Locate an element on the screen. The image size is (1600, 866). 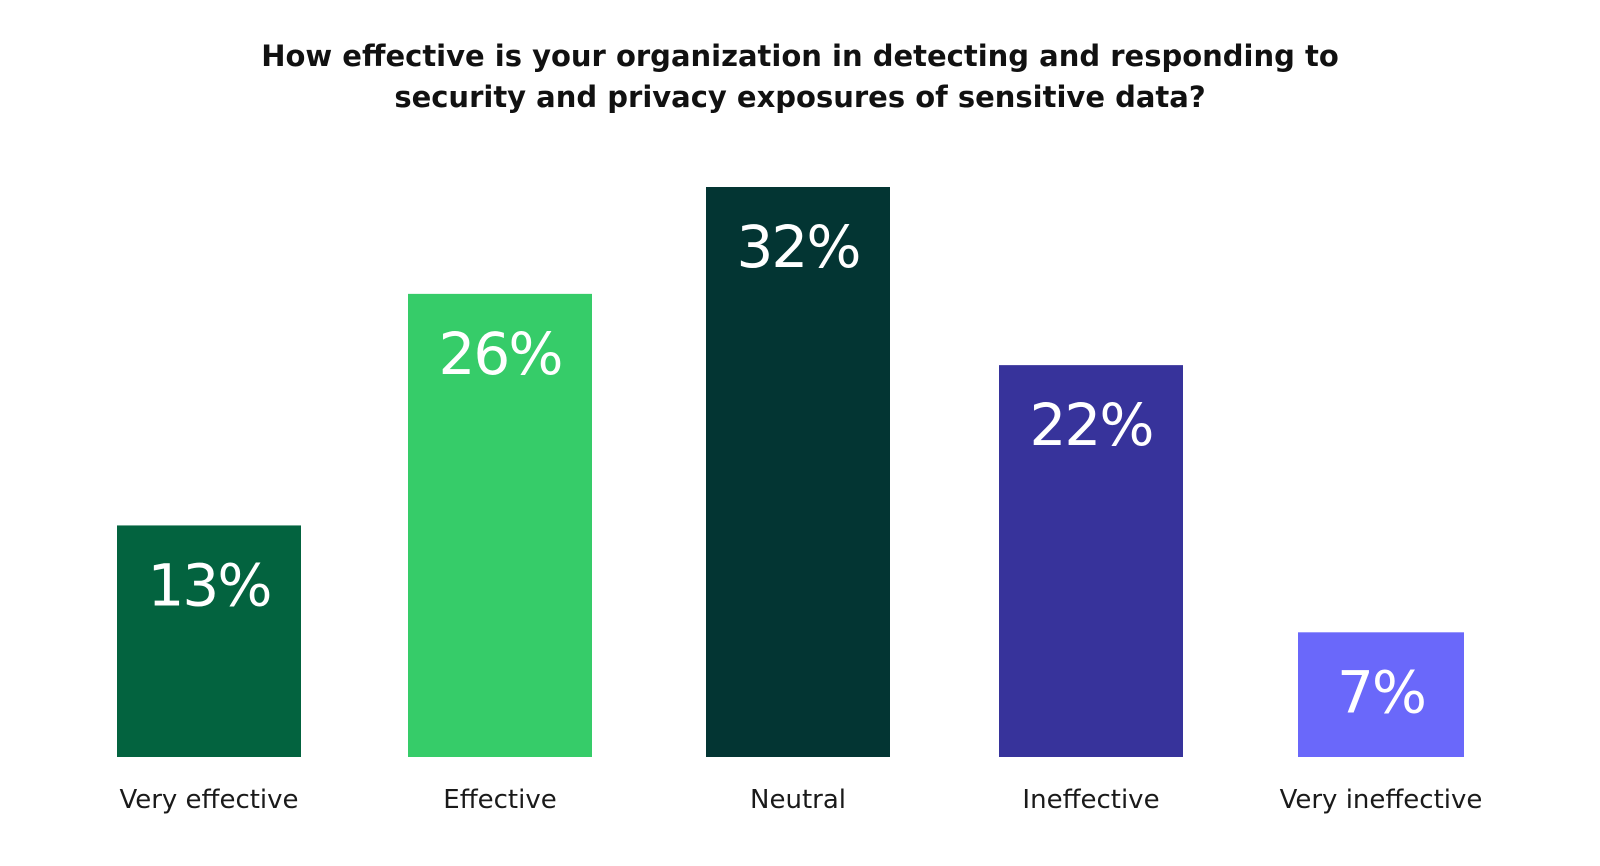
bar-very-effective is located at coordinates (209, 641).